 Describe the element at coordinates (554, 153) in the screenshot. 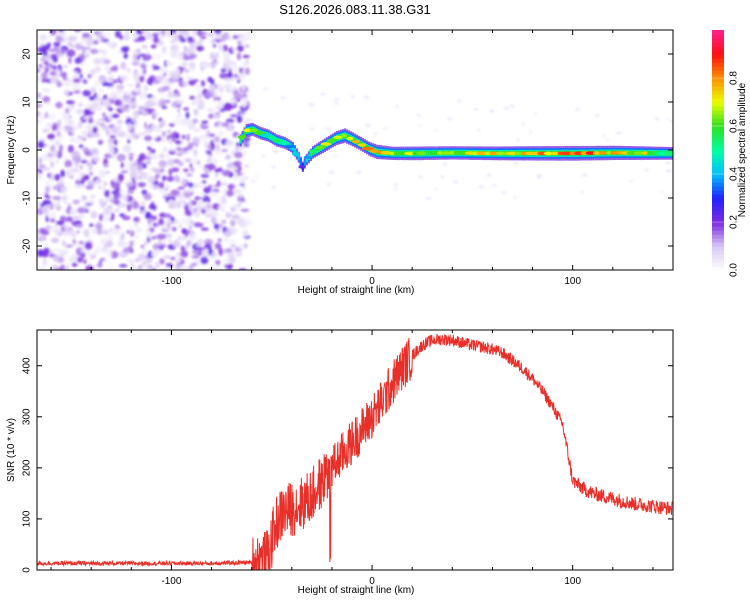

I see `ridge-core-blob` at that location.